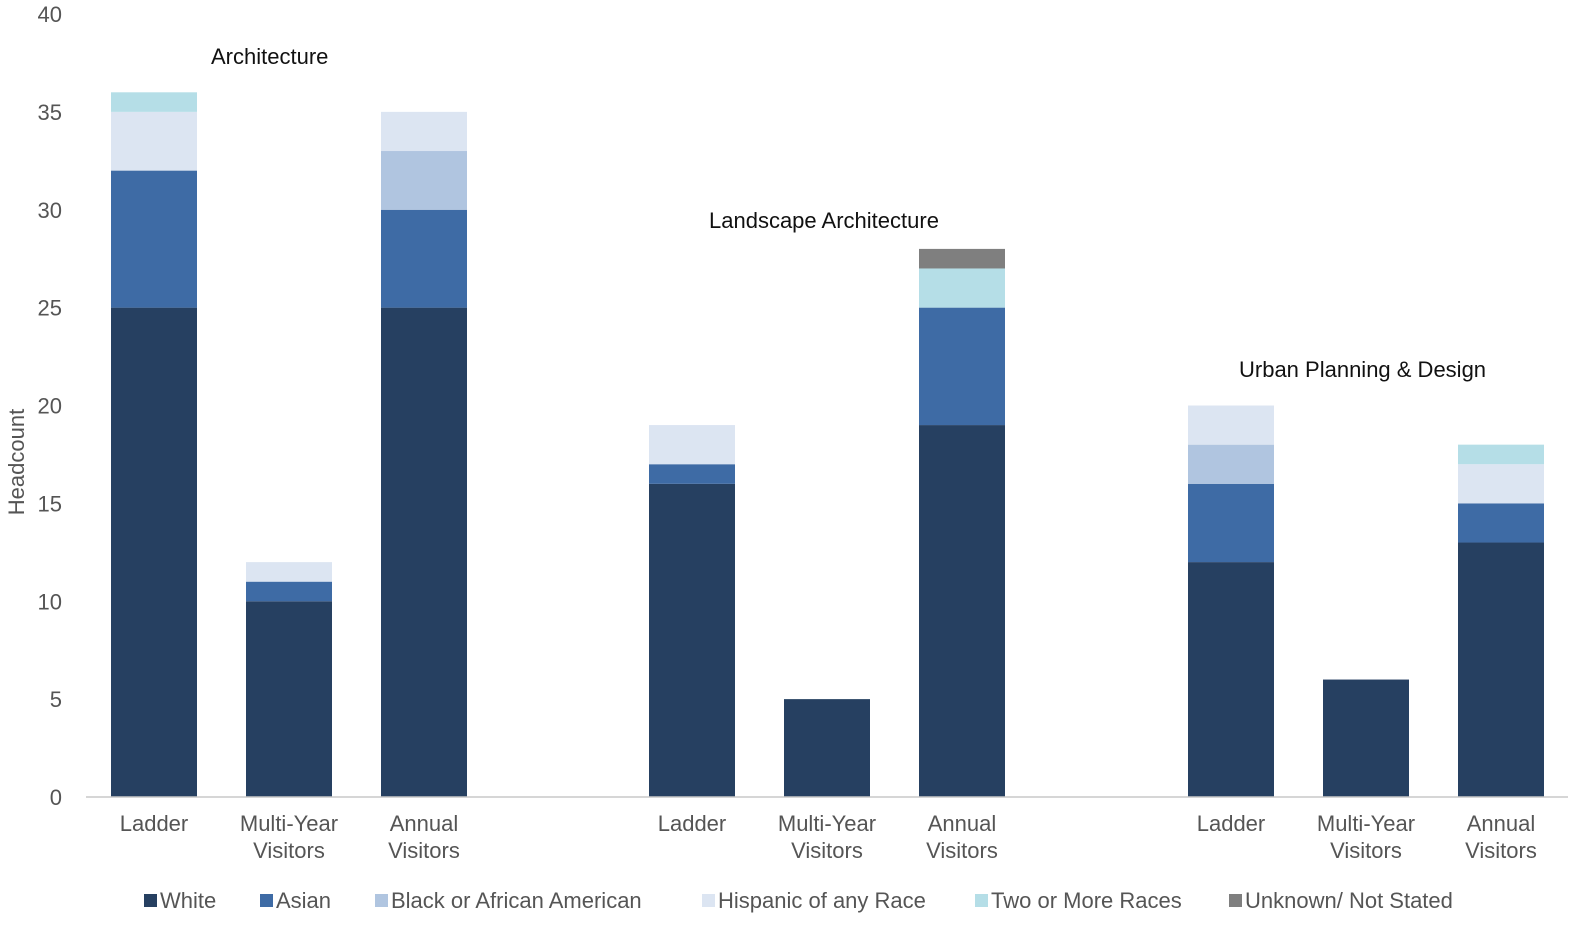 The height and width of the screenshot is (925, 1582). Describe the element at coordinates (1235, 900) in the screenshot. I see `legend-swatch-unknown-not-stated` at that location.